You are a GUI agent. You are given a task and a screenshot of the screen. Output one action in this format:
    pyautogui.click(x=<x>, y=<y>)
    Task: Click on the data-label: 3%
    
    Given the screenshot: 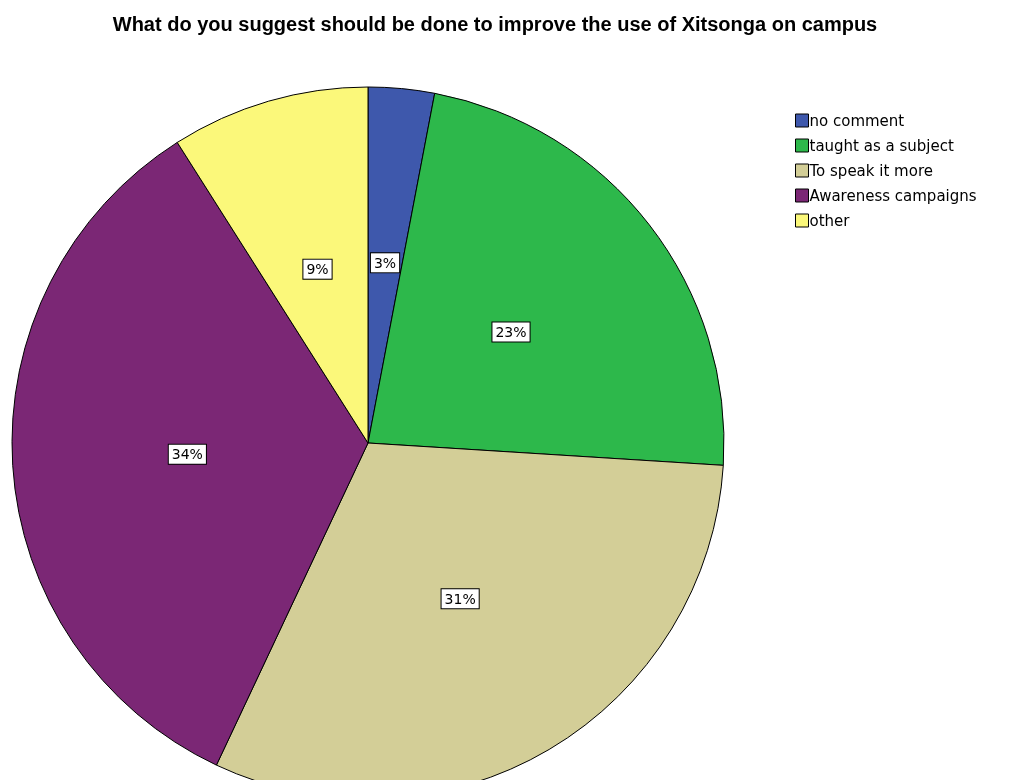 What is the action you would take?
    pyautogui.click(x=385, y=262)
    